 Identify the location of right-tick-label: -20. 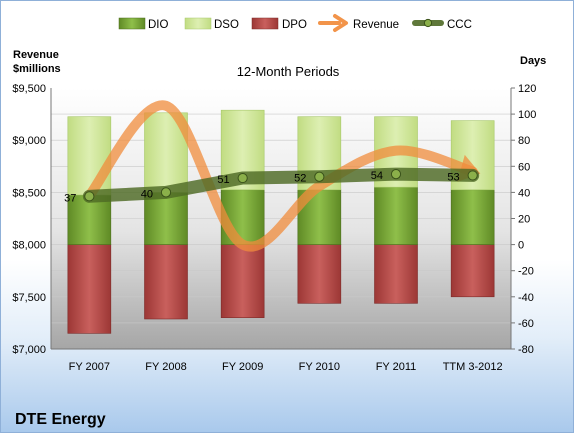
(526, 272).